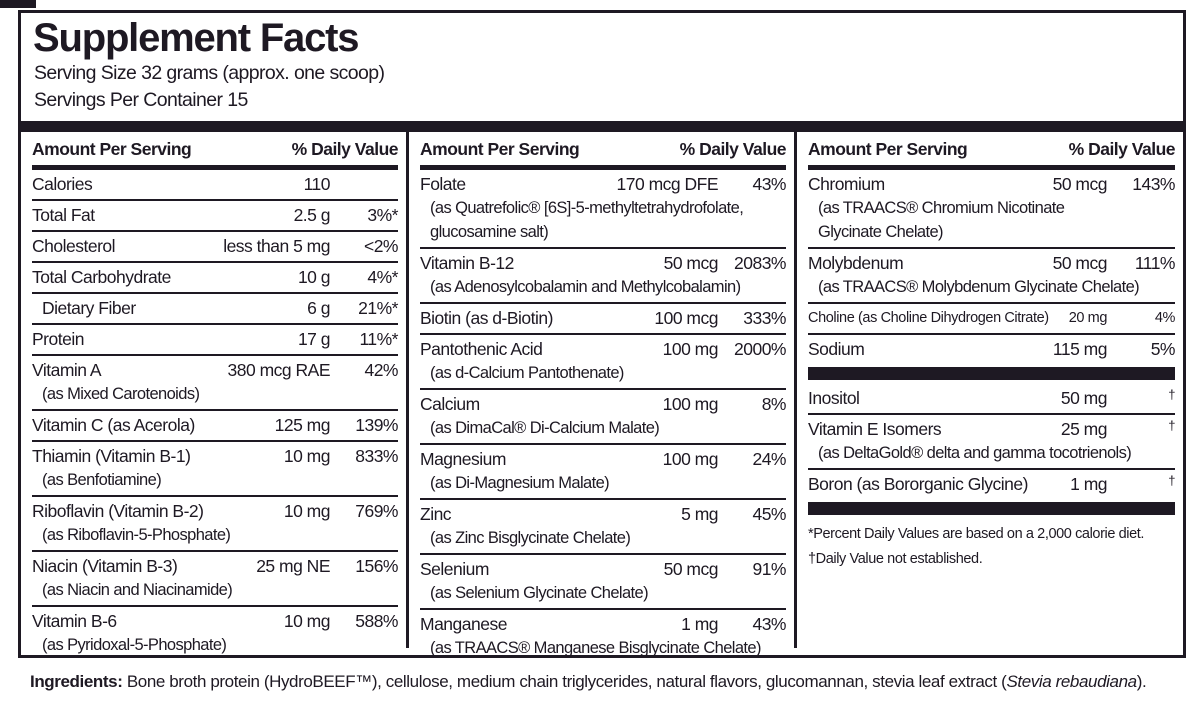 Image resolution: width=1200 pixels, height=708 pixels. I want to click on nutrient-line: Selenium 50 mcg 91%, so click(603, 569).